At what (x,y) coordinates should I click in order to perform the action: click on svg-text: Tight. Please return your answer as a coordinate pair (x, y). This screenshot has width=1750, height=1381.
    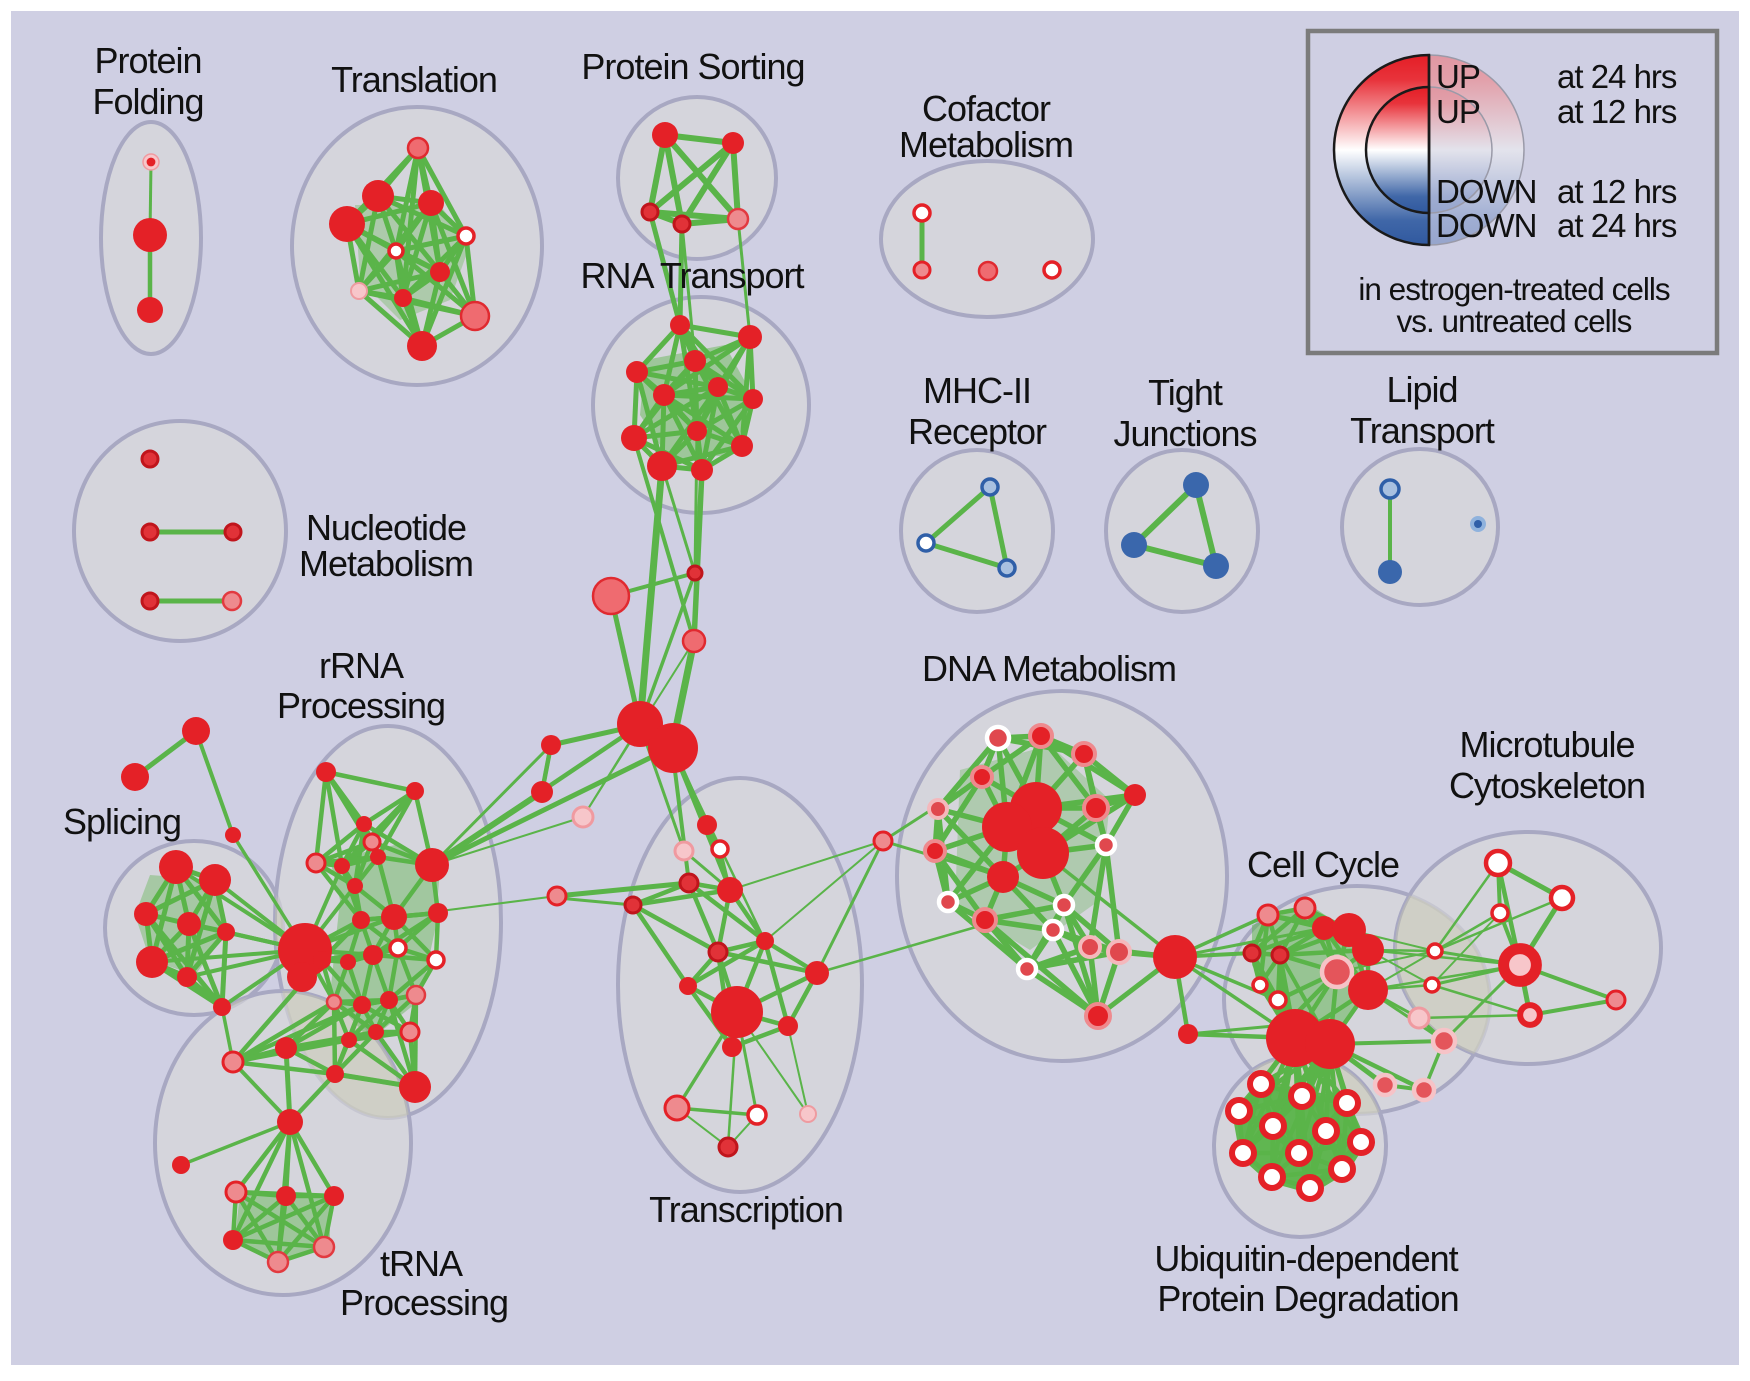
    Looking at the image, I should click on (1185, 392).